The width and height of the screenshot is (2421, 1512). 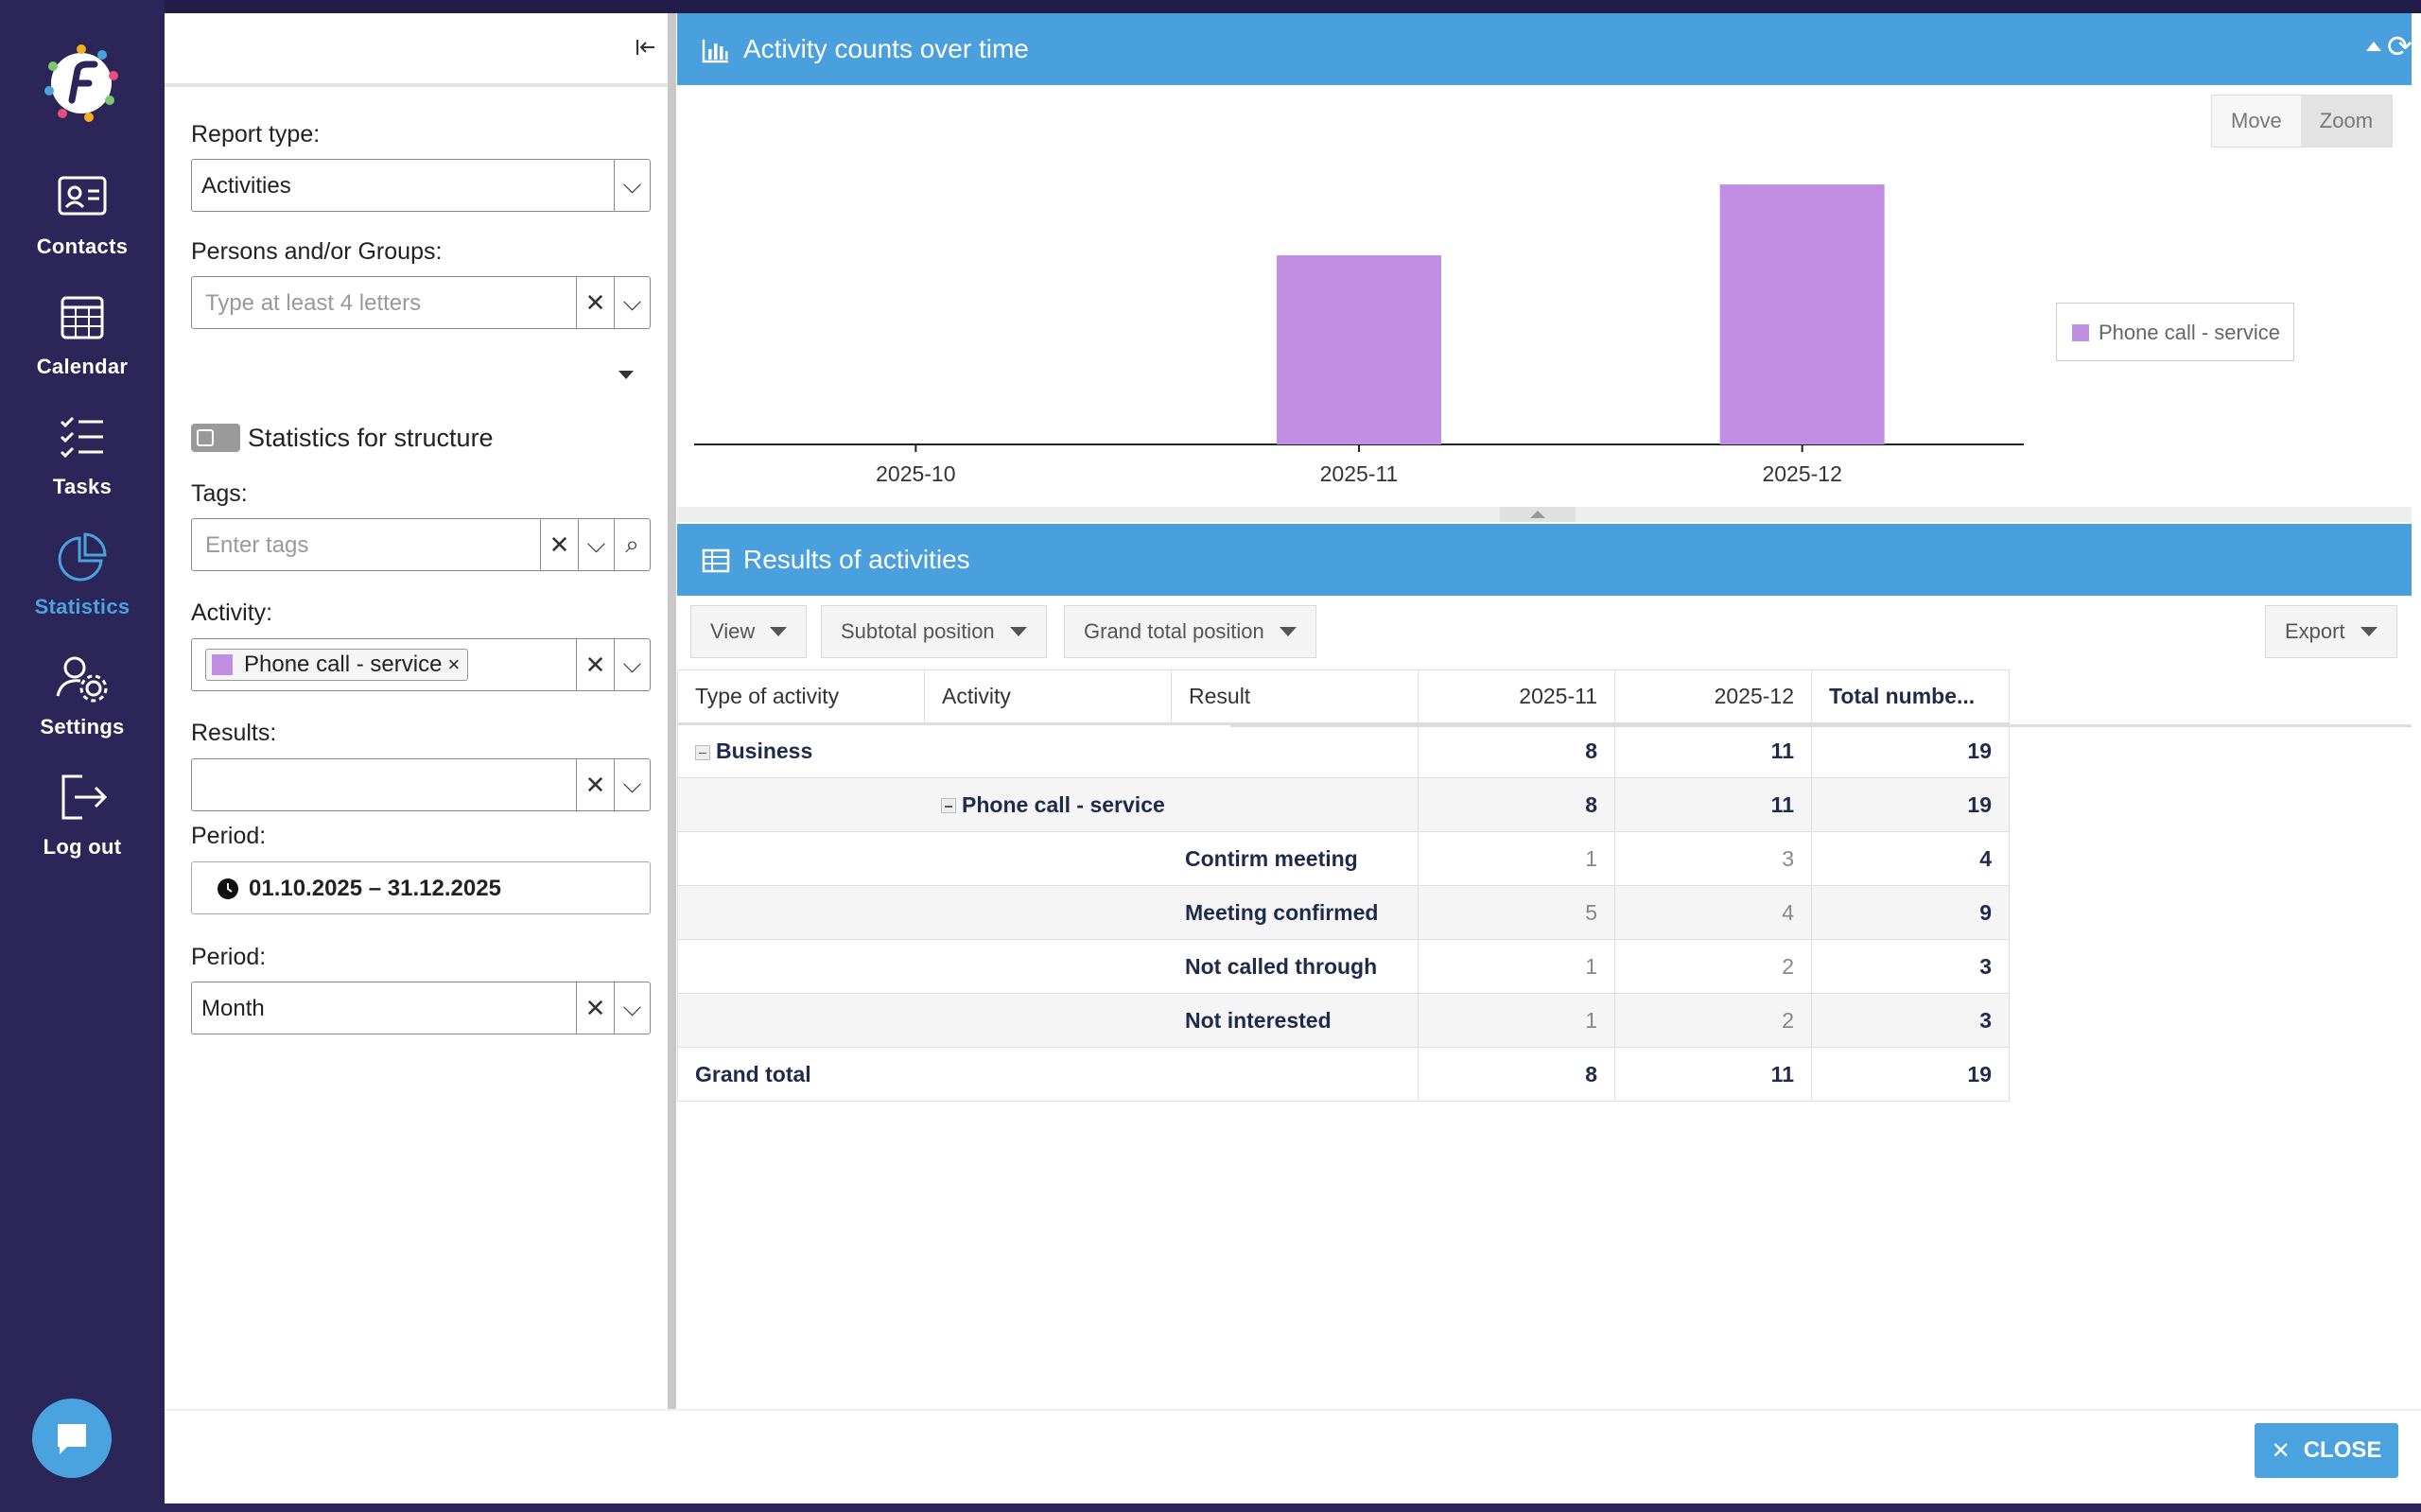 What do you see at coordinates (1516, 913) in the screenshot?
I see `table-cell: 5` at bounding box center [1516, 913].